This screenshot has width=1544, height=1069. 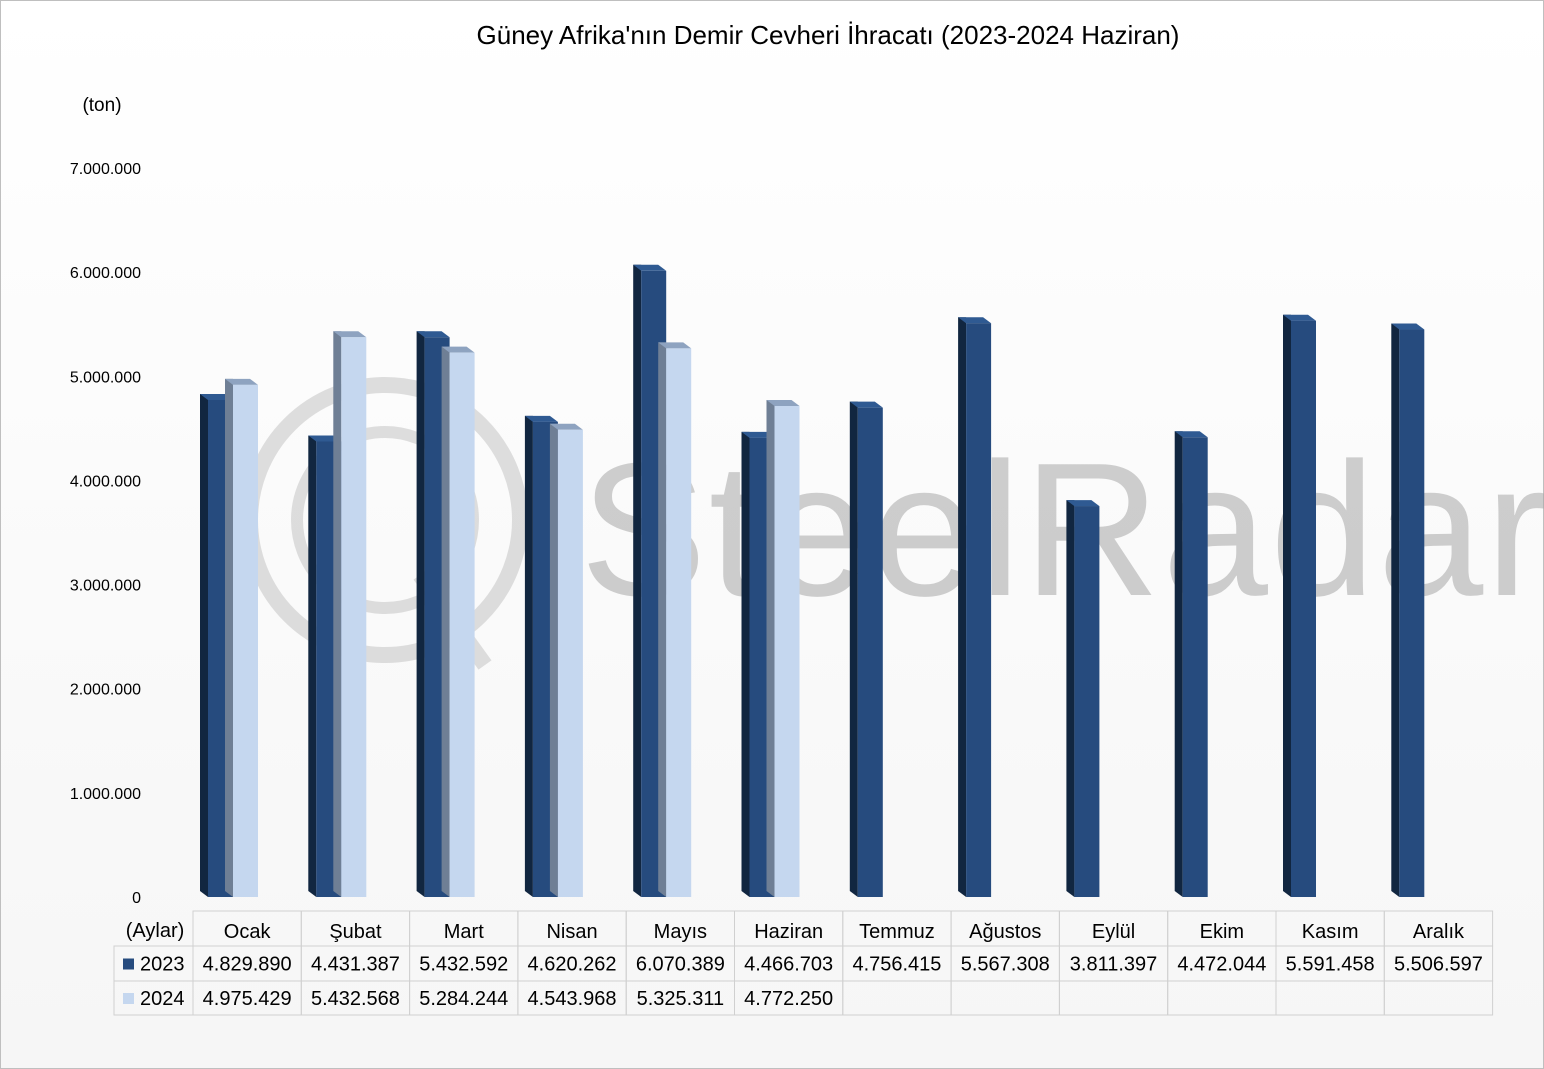 What do you see at coordinates (1083, 698) in the screenshot?
I see `bar-2023-Eylül` at bounding box center [1083, 698].